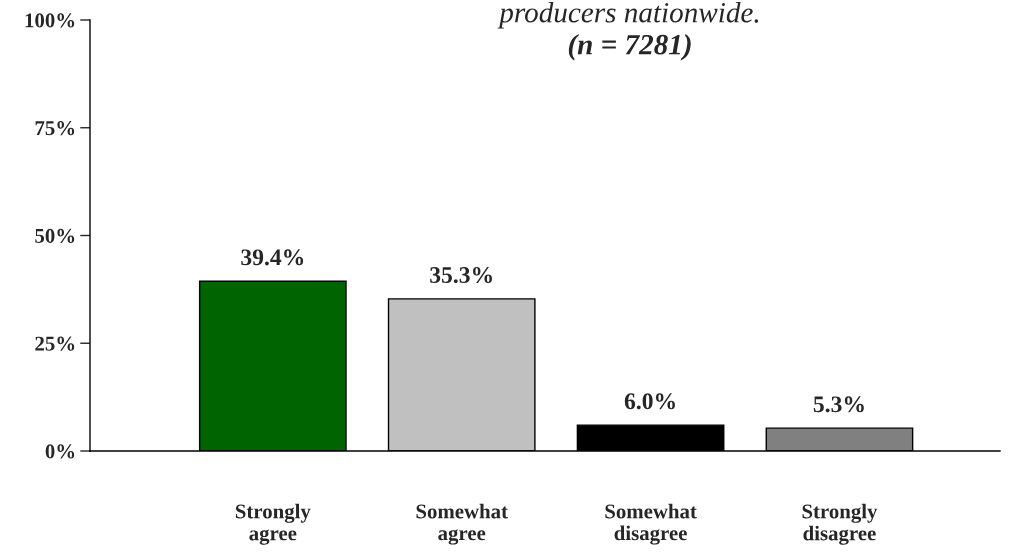 Image resolution: width=1012 pixels, height=556 pixels. What do you see at coordinates (50, 20) in the screenshot?
I see `y-tick-label: 100%` at bounding box center [50, 20].